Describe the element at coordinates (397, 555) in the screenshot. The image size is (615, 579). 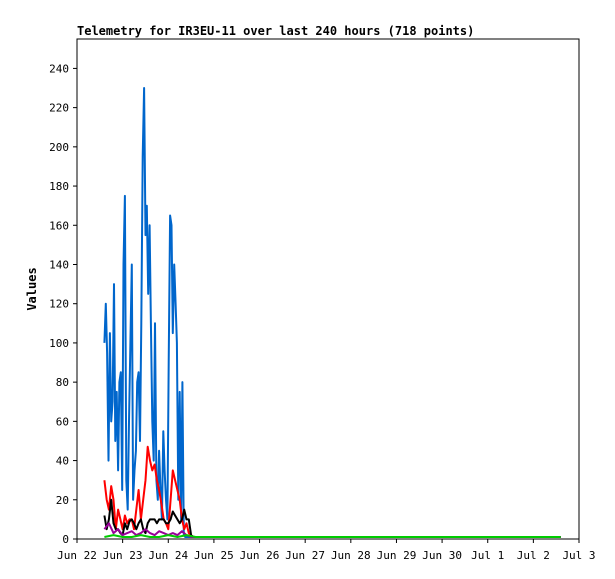
I see `x-tick-label: Jun 29` at that location.